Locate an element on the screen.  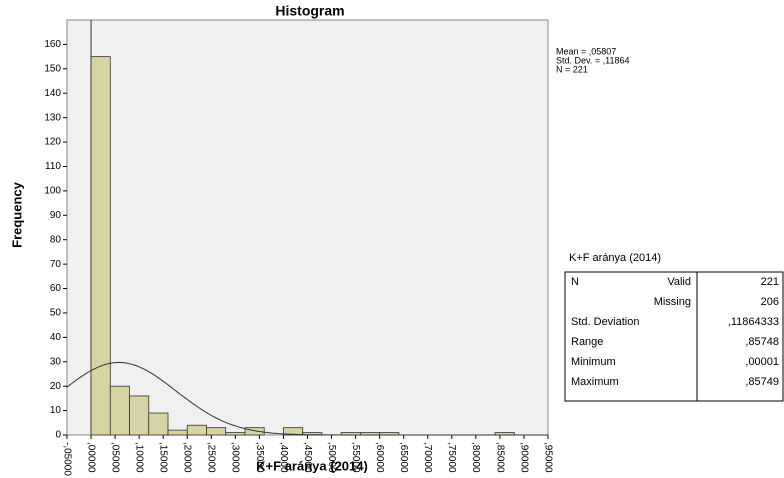
x-tick-label: ,20000 is located at coordinates (187, 457).